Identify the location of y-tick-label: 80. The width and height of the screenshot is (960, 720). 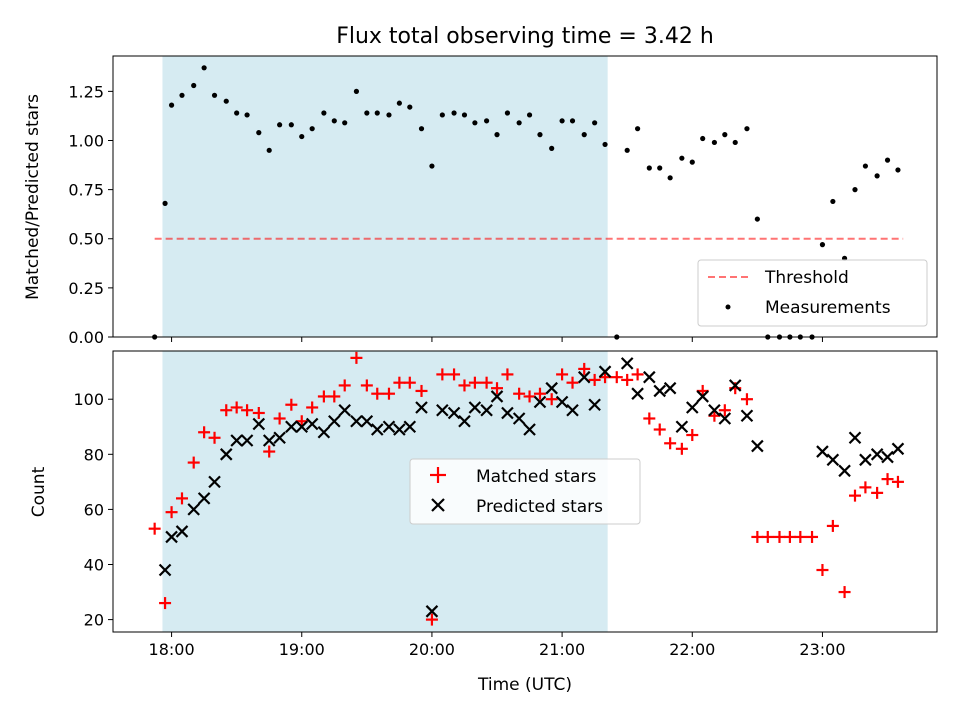
(94, 454).